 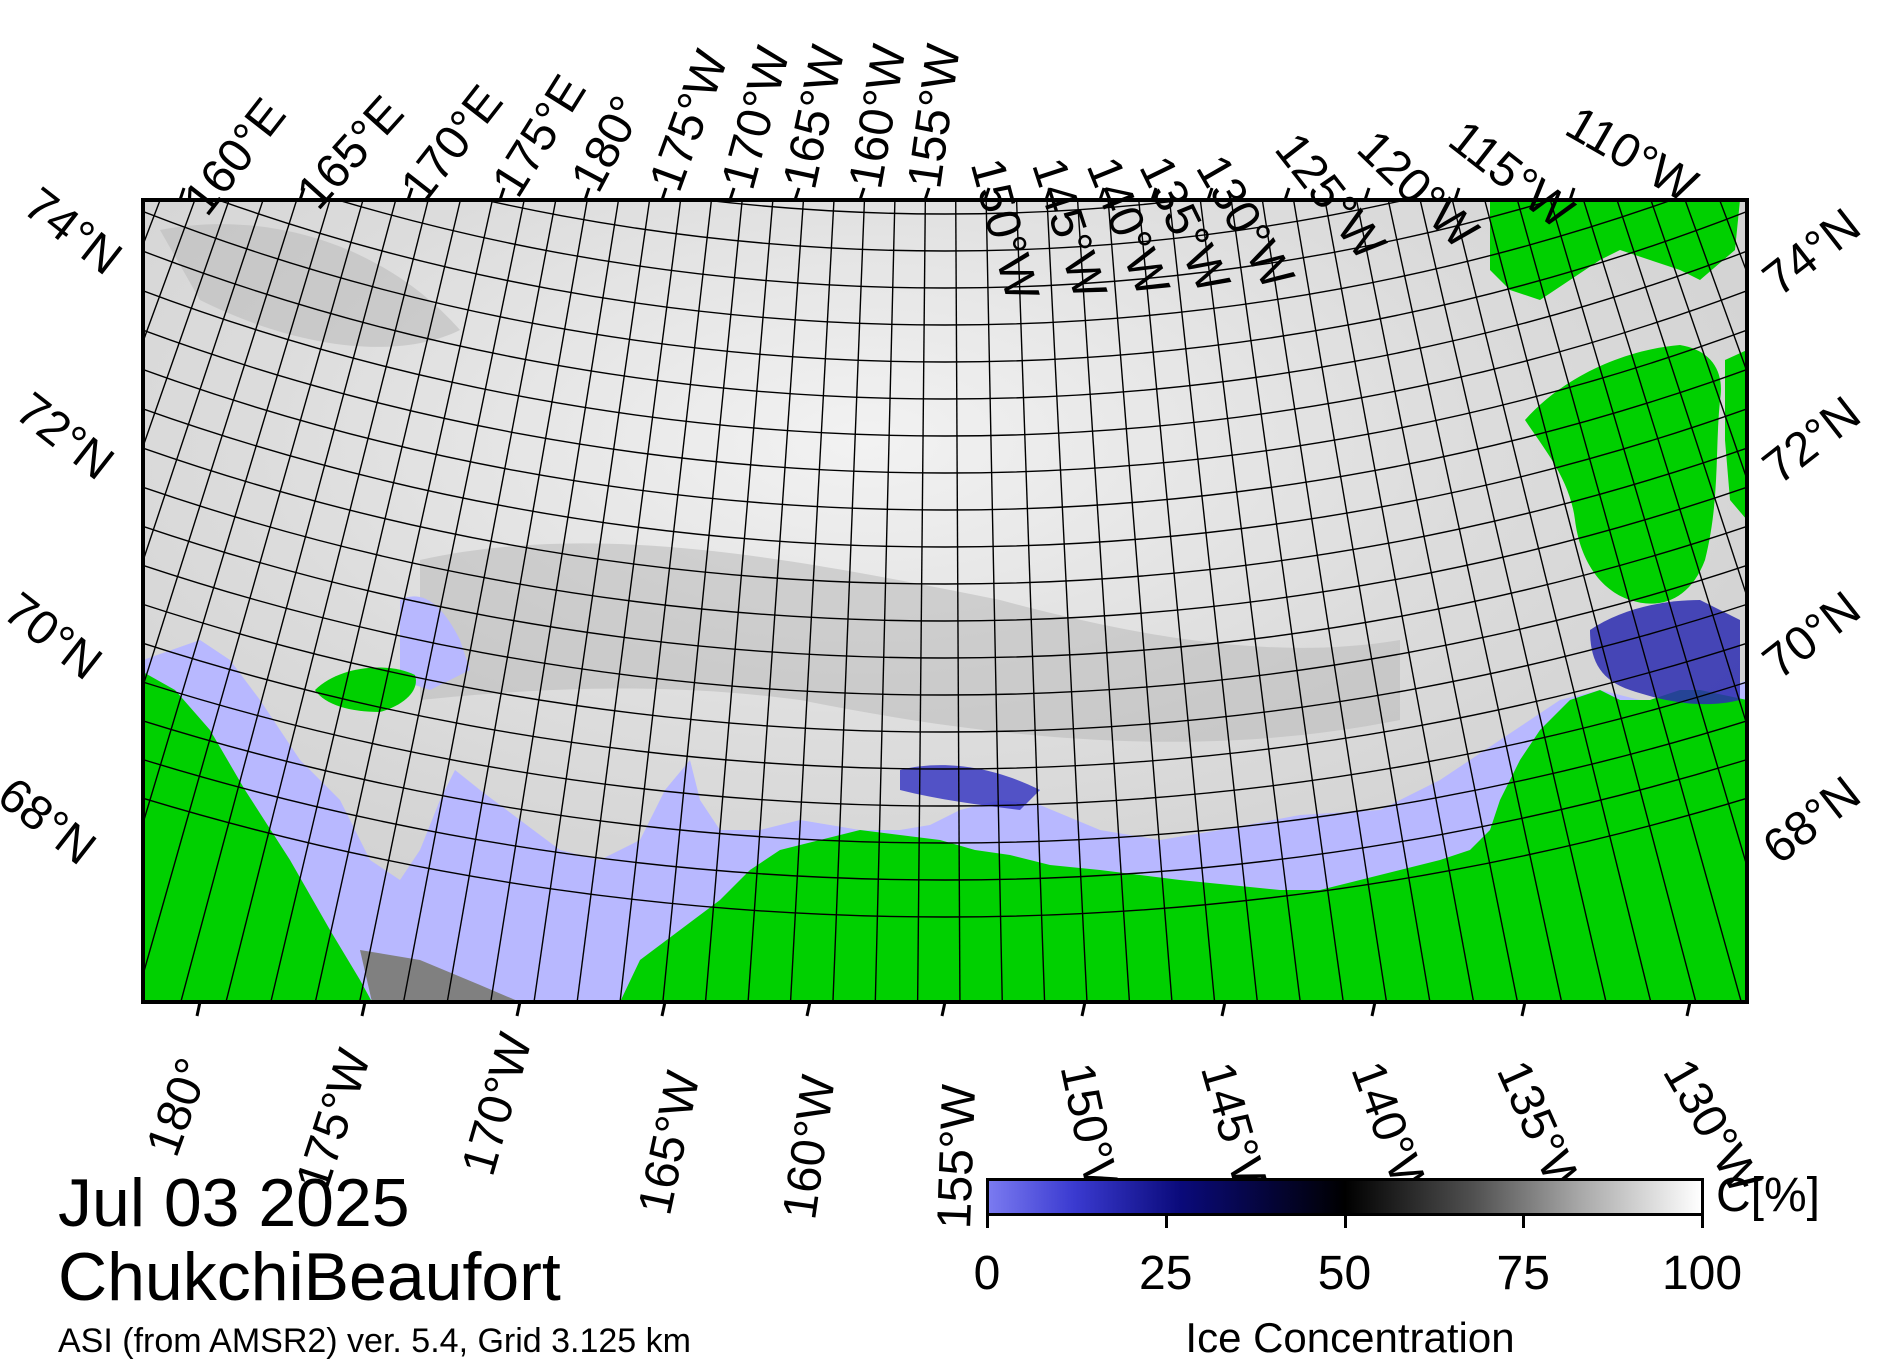 What do you see at coordinates (987, 1273) in the screenshot?
I see `colorbar-tick-label: 0` at bounding box center [987, 1273].